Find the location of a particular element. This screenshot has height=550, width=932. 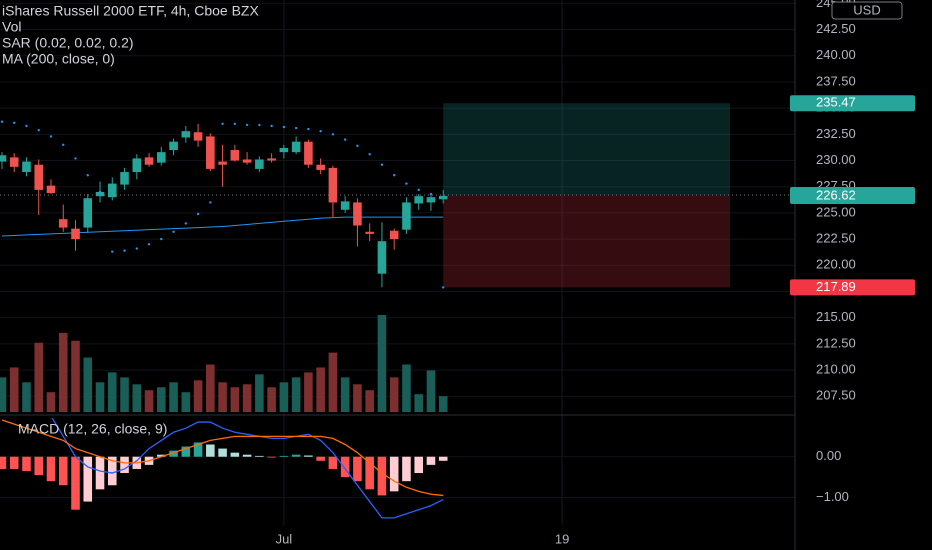

y-tick-label: 230.00 is located at coordinates (836, 159).